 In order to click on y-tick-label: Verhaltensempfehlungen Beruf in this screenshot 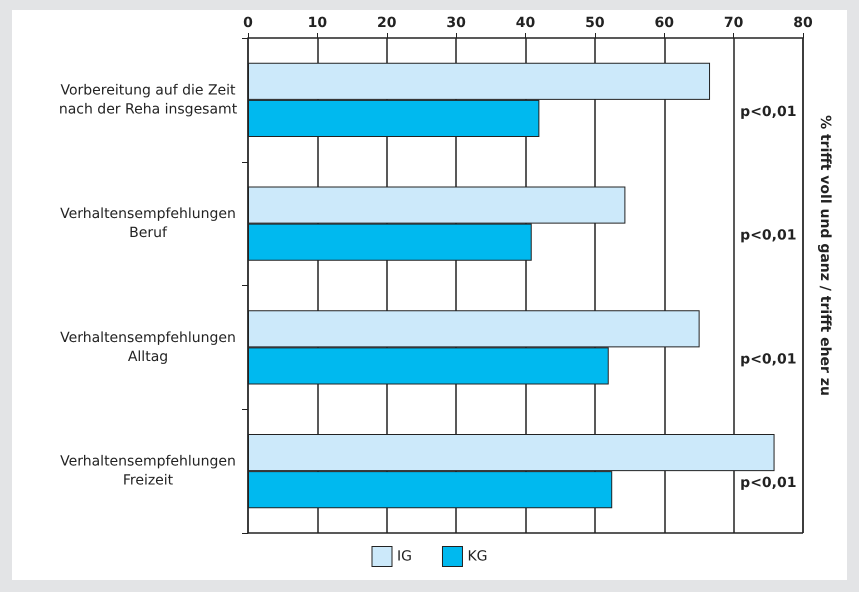, I will do `click(148, 224)`.